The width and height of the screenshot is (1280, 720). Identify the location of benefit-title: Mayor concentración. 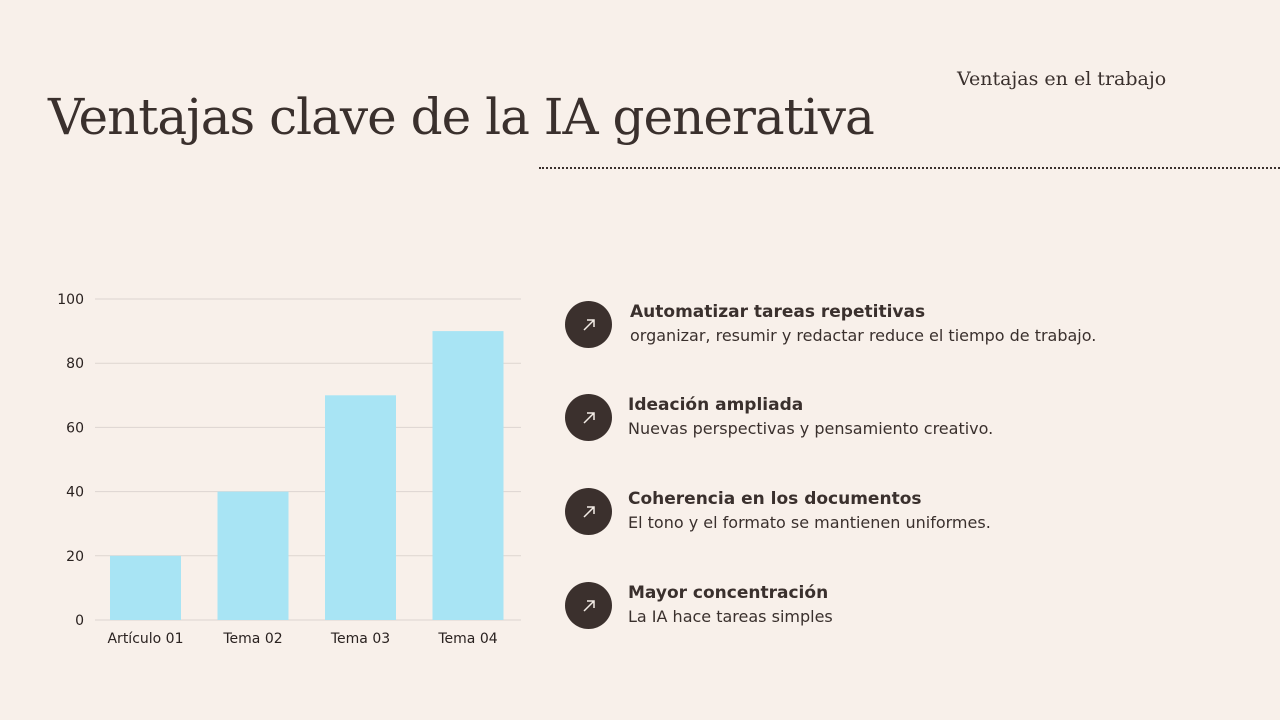
(728, 593).